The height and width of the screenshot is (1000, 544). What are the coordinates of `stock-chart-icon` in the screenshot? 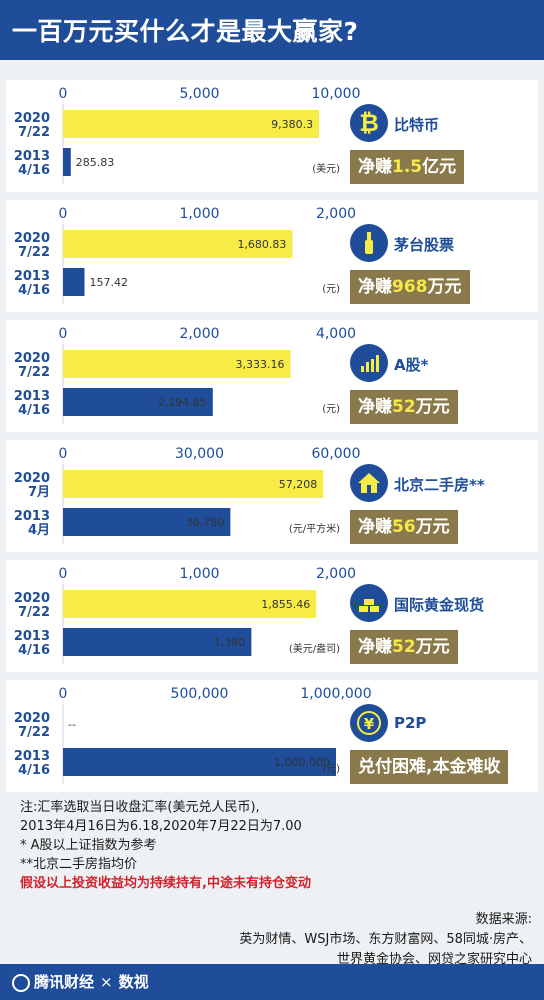 It's located at (369, 363).